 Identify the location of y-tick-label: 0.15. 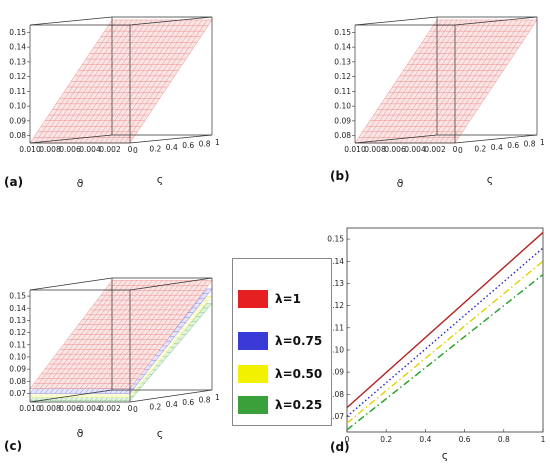
(335, 239).